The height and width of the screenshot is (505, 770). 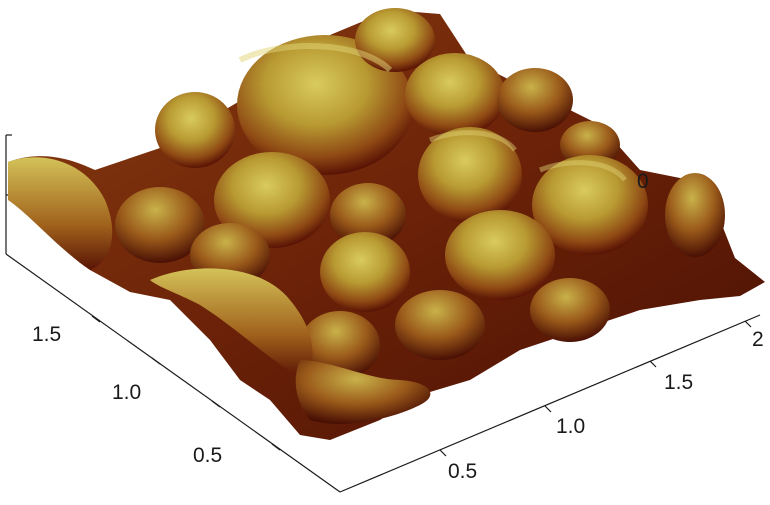 I want to click on right-tick-label: 1.0, so click(x=570, y=426).